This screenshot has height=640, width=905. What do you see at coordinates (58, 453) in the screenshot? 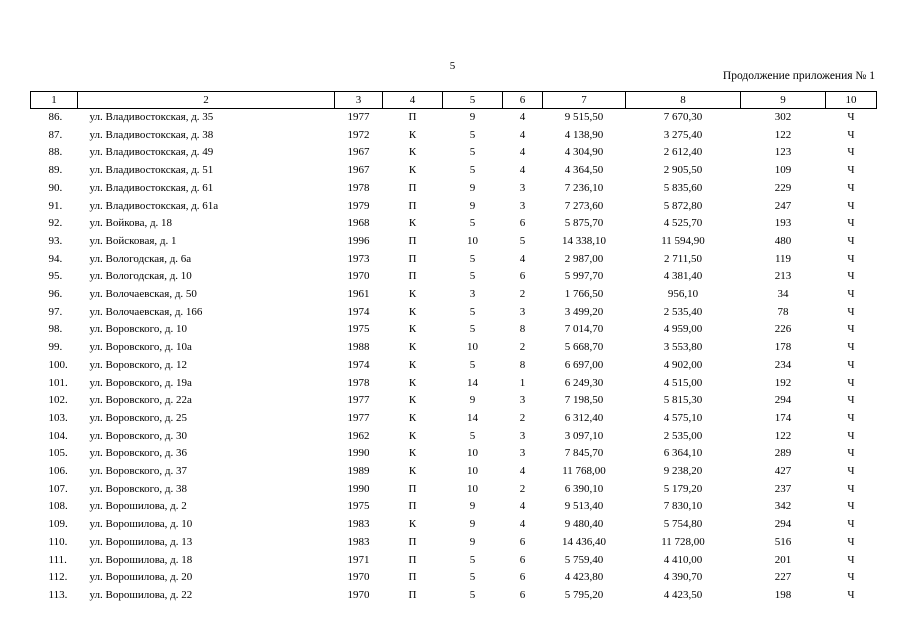
I see `row-number-cell: 105.` at bounding box center [58, 453].